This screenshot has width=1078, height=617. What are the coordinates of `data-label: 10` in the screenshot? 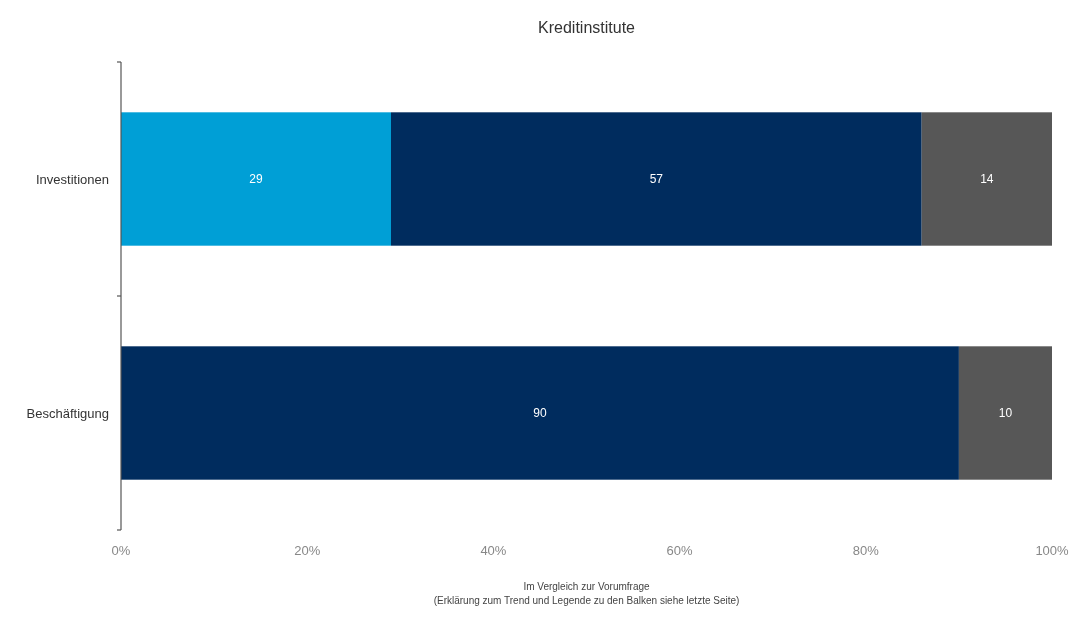 It's located at (1005, 413).